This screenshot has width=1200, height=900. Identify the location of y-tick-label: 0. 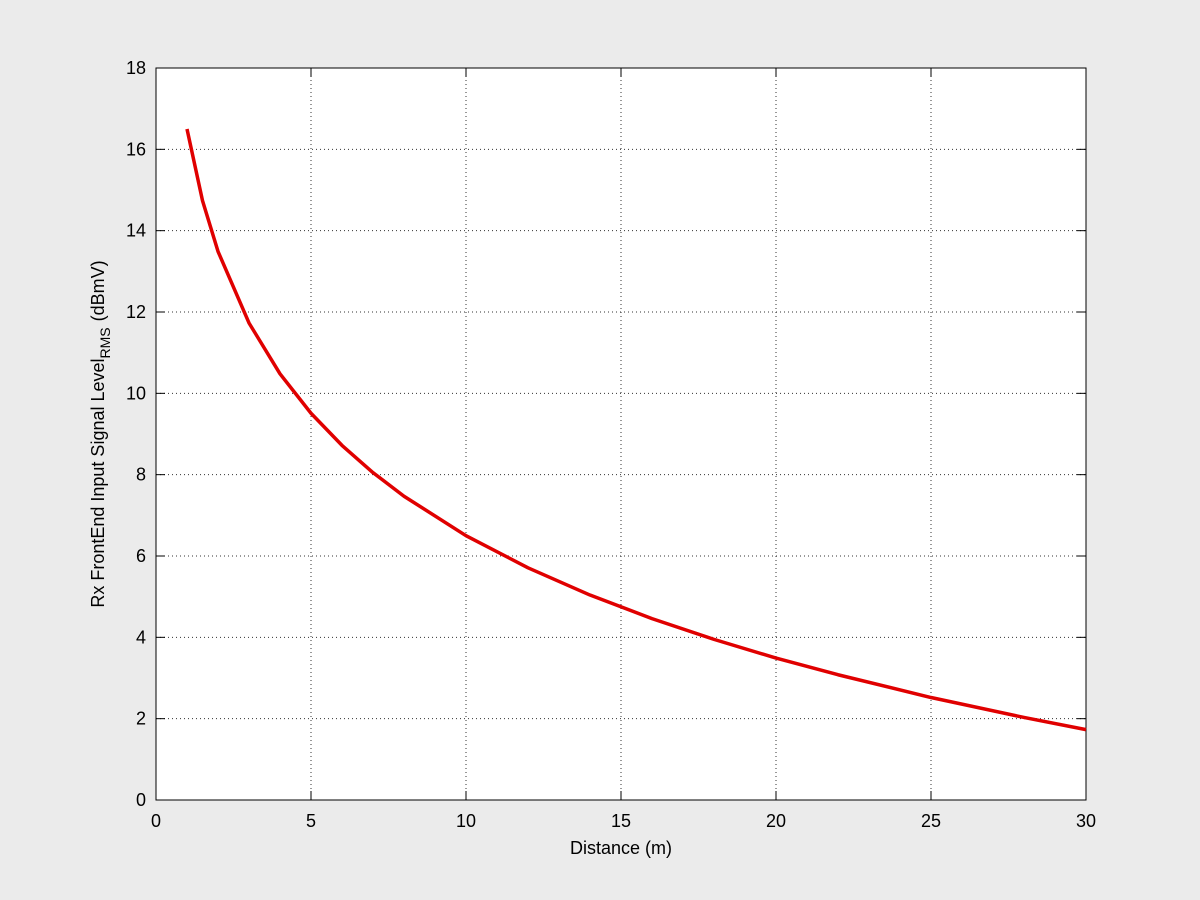
(141, 800).